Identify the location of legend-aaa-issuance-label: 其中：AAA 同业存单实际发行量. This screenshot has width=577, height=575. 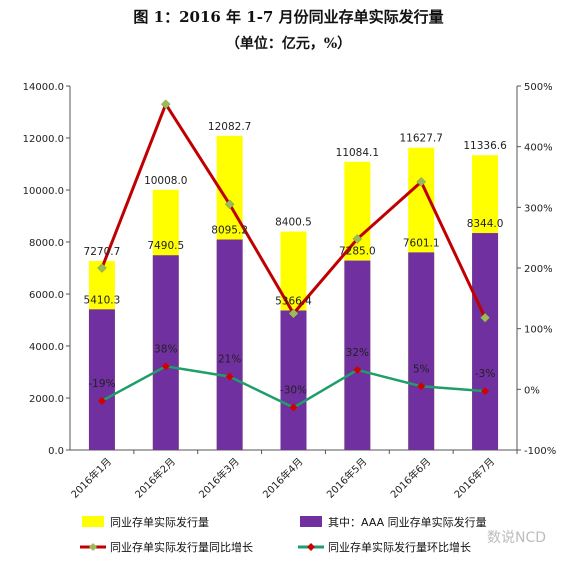
(407, 522).